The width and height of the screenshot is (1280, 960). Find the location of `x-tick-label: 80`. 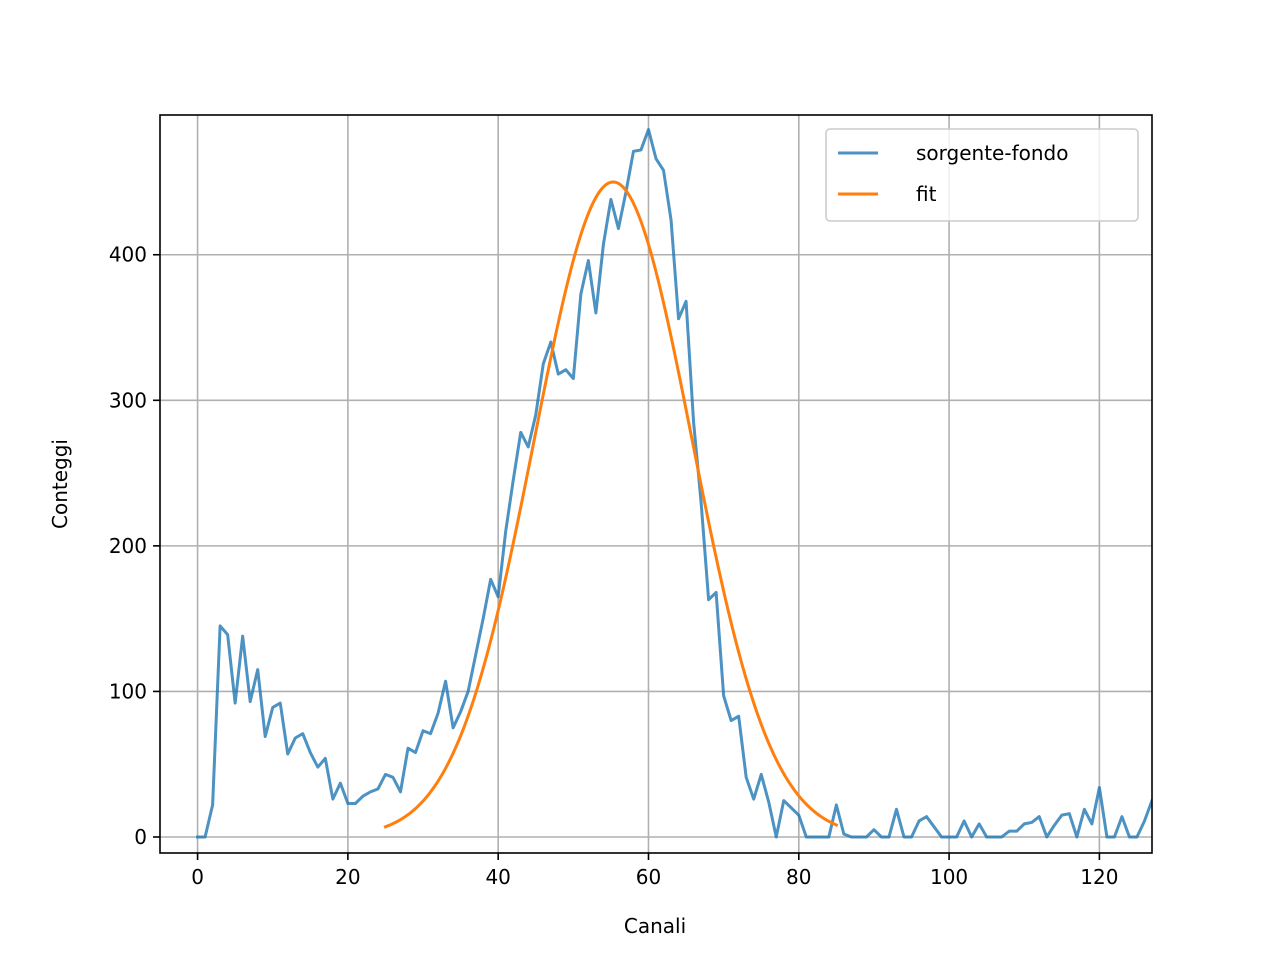

x-tick-label: 80 is located at coordinates (798, 877).